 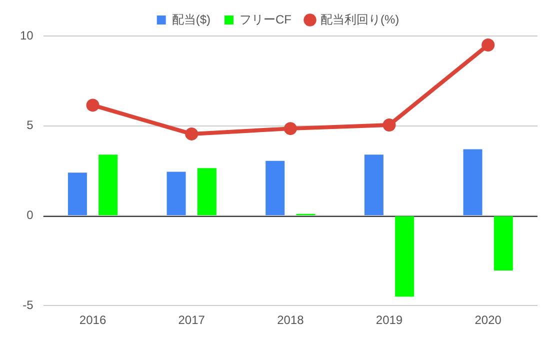 I want to click on x-tick-label: 2018, so click(x=290, y=320).